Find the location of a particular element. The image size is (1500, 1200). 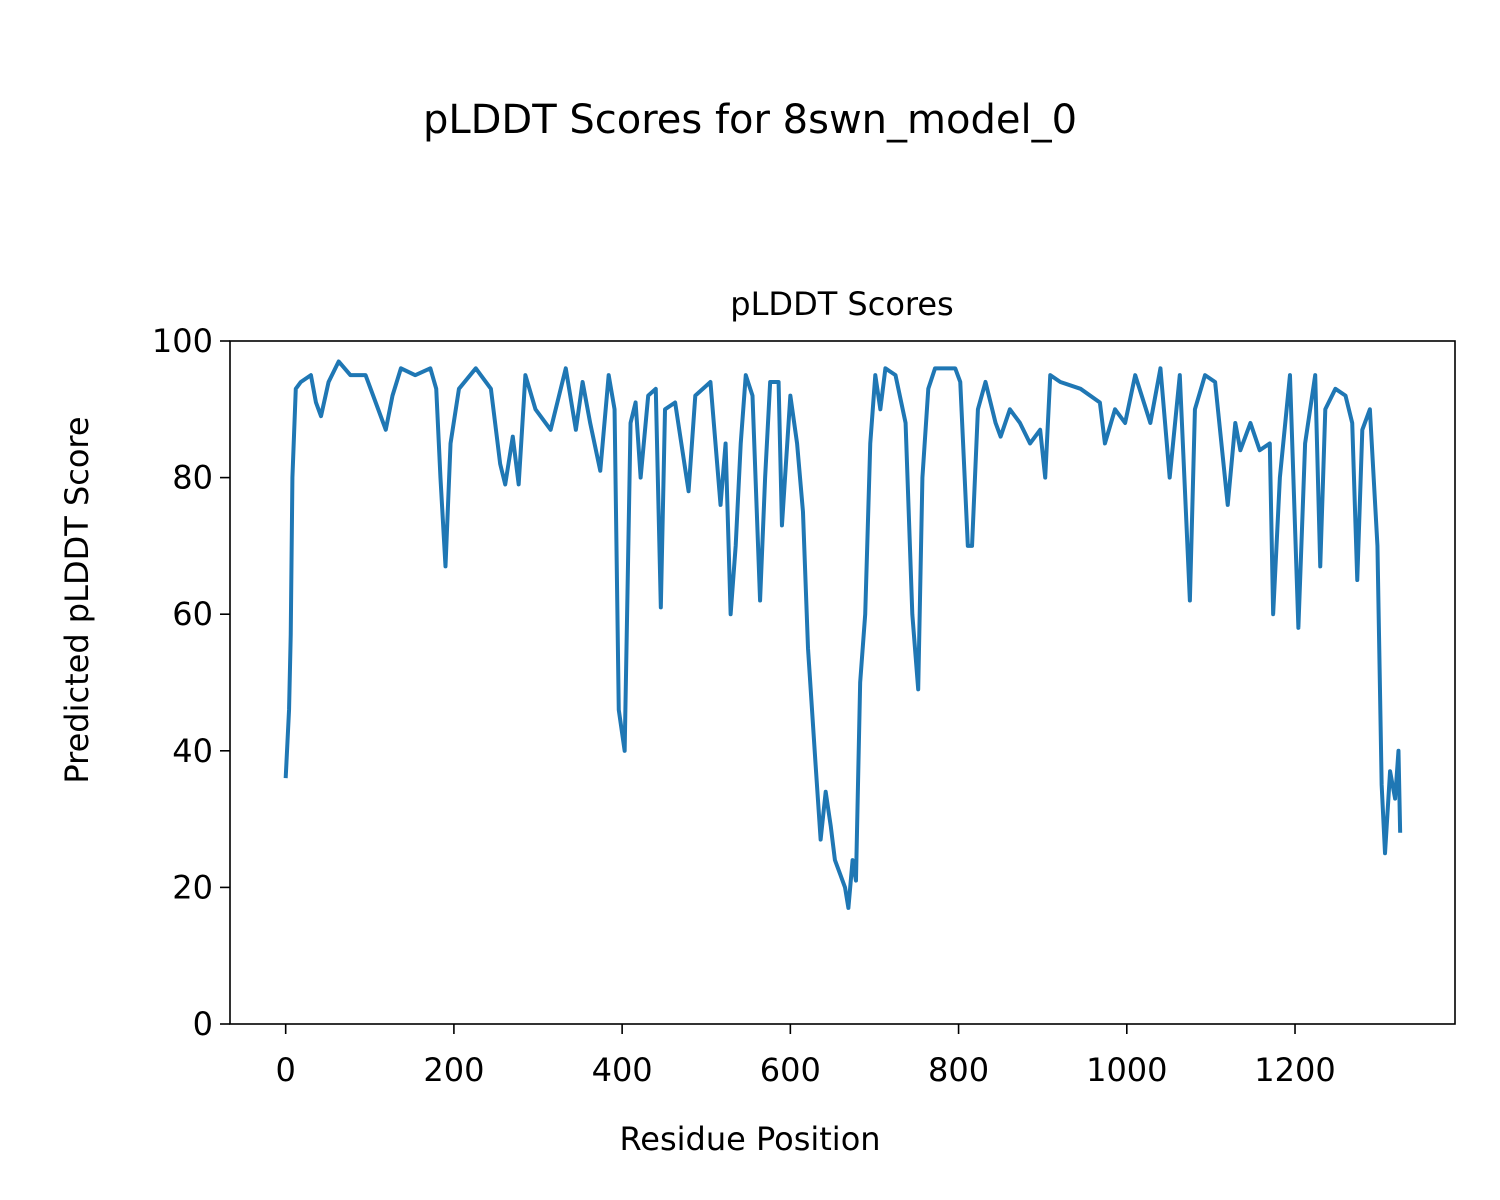

y-tick-label: 100 is located at coordinates (182, 341).